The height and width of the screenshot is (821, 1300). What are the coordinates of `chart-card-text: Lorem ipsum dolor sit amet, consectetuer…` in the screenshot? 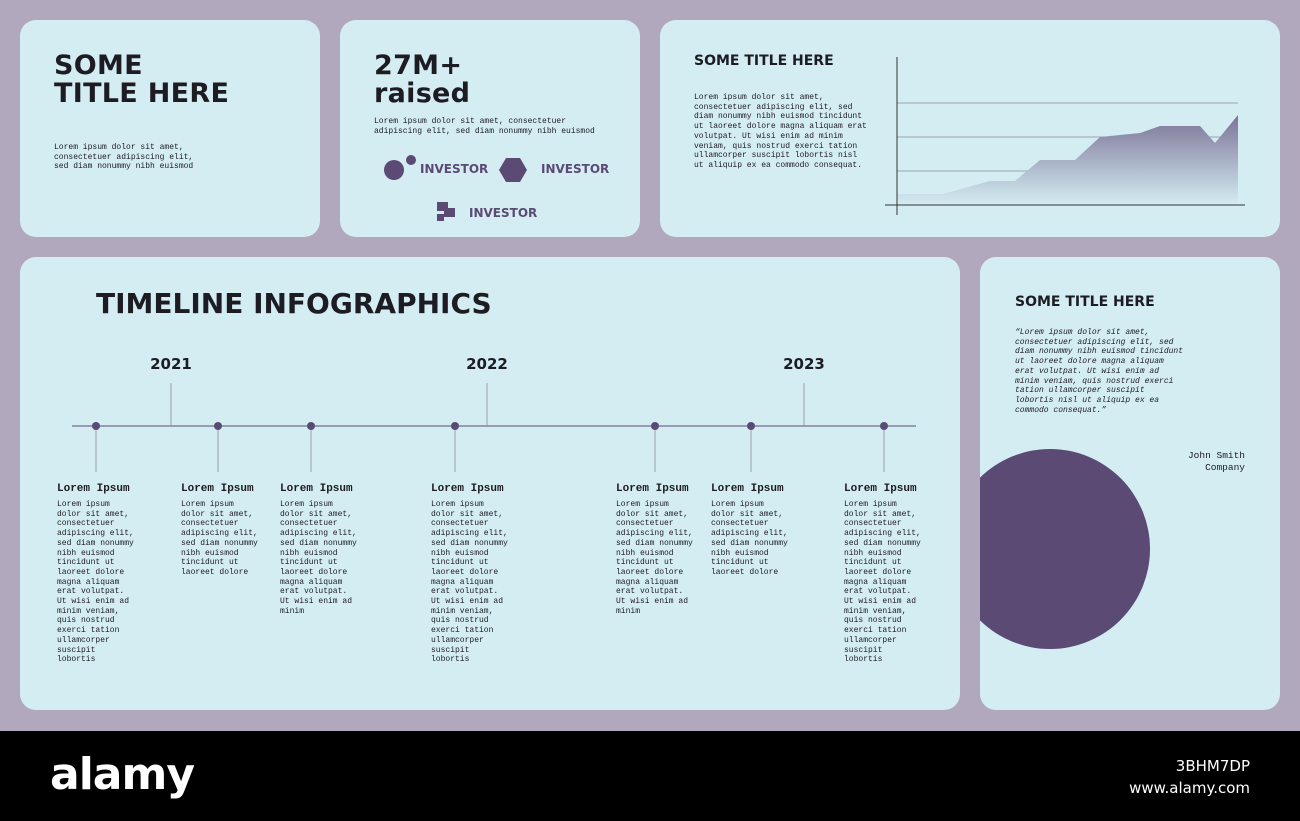 It's located at (780, 131).